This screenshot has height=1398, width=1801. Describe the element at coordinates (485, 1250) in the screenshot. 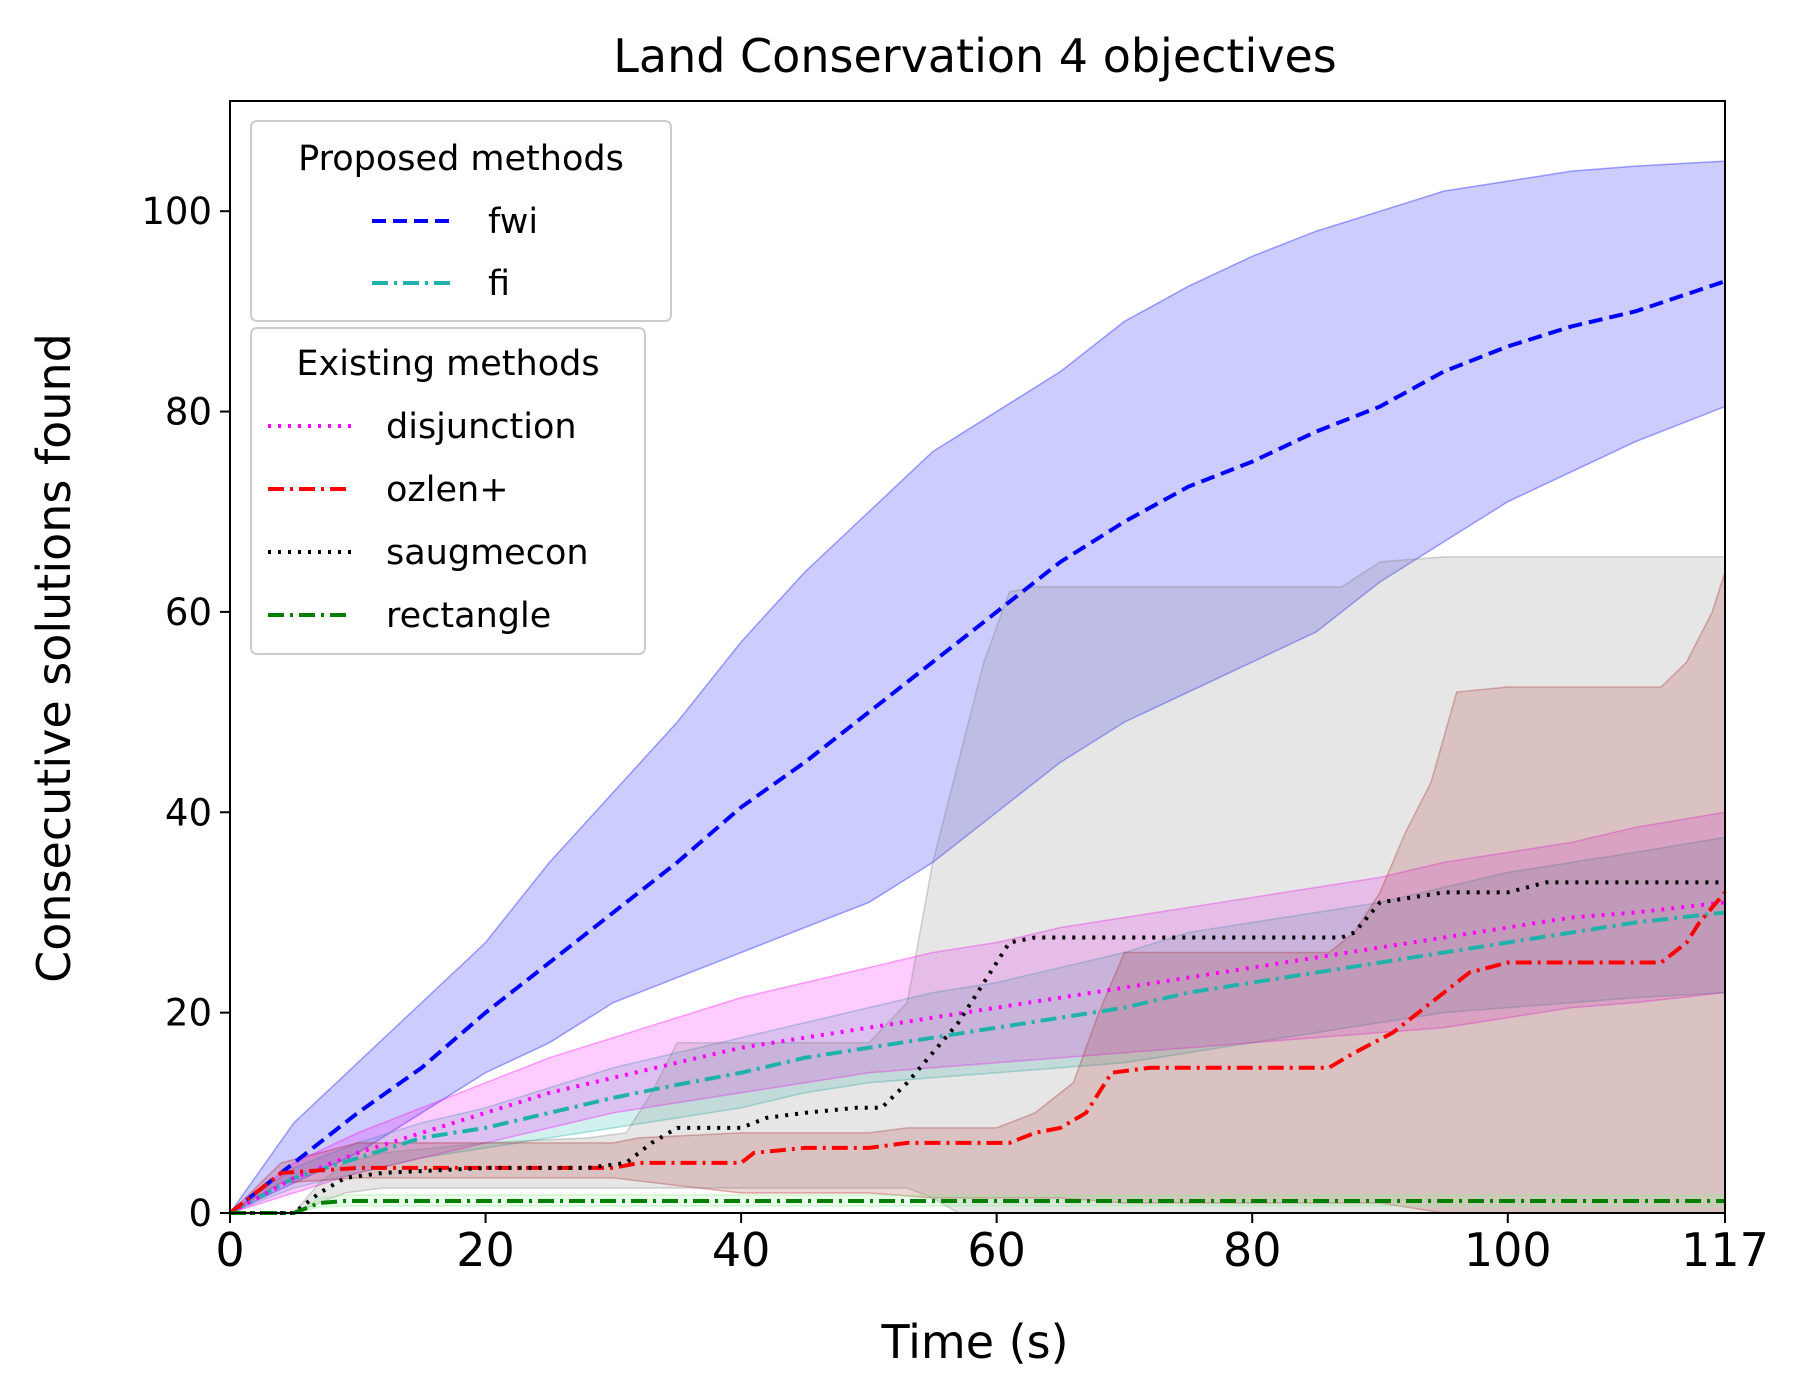

I see `x-tick-label: 20` at that location.